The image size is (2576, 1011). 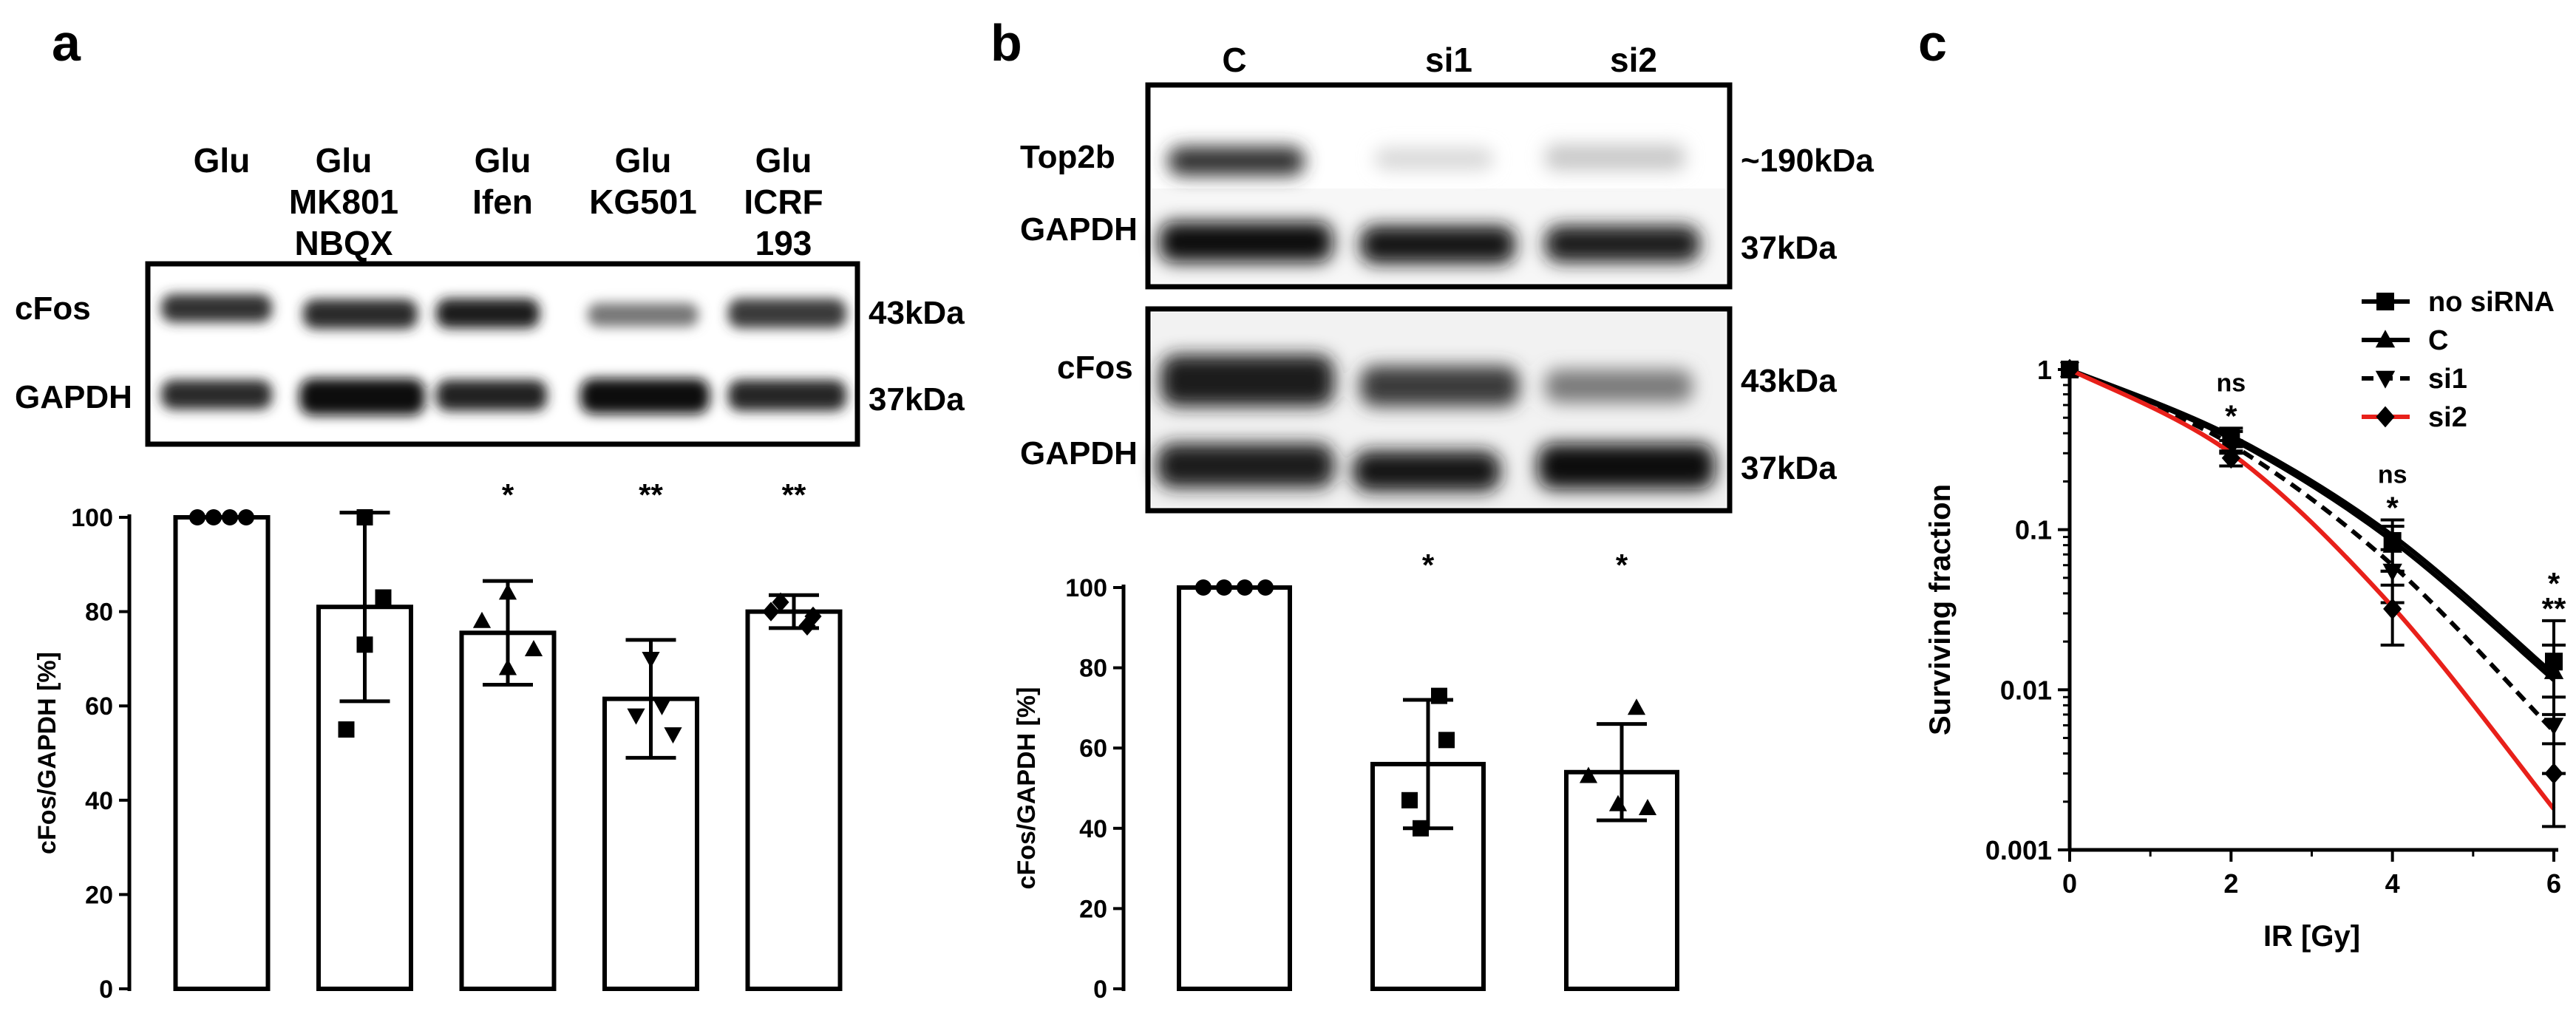 What do you see at coordinates (1100, 990) in the screenshot?
I see `y-tick-label: 0` at bounding box center [1100, 990].